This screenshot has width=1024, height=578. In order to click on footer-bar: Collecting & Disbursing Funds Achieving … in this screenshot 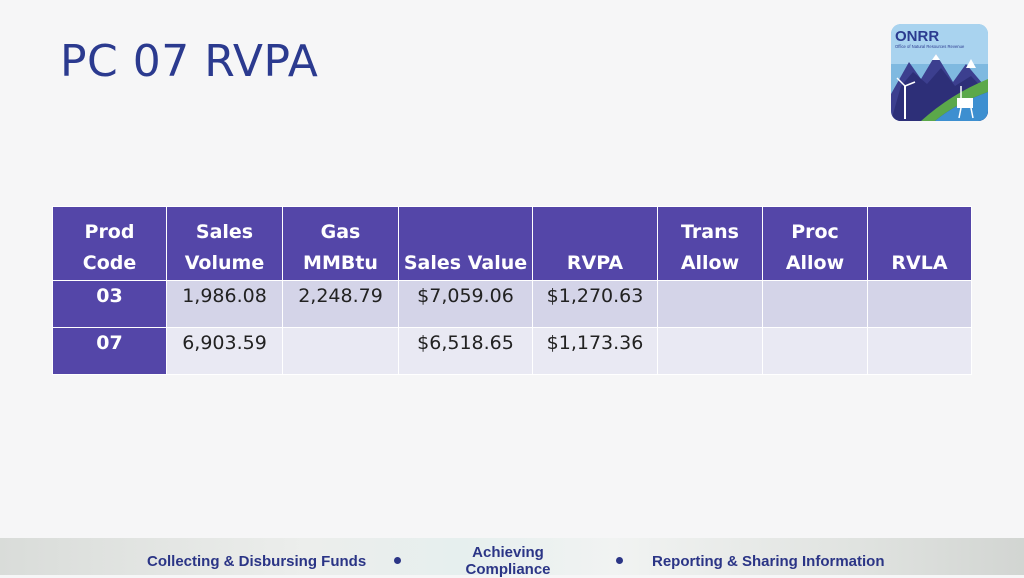, I will do `click(512, 558)`.